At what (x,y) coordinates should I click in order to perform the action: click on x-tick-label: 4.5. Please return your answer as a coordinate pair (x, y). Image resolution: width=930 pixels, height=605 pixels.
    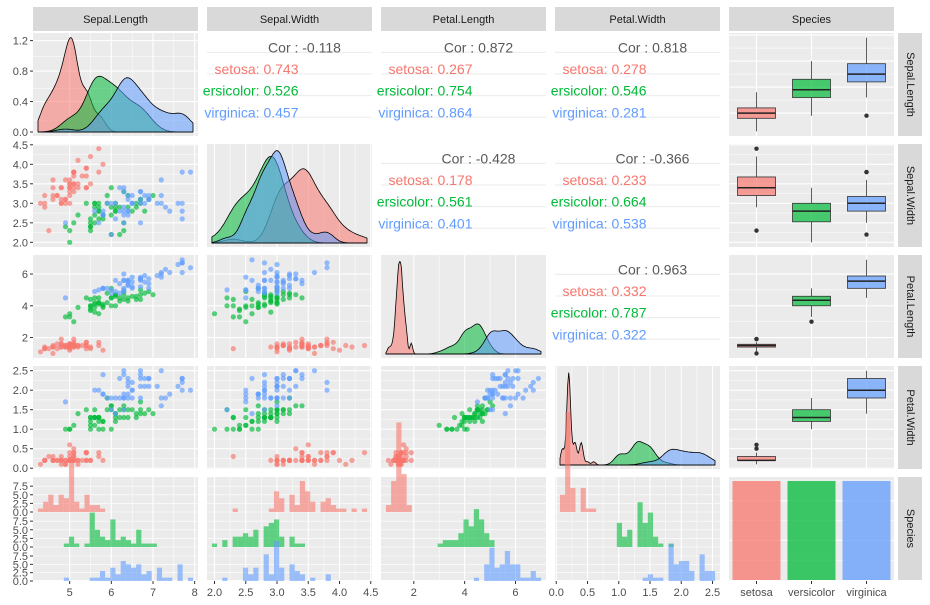
    Looking at the image, I should click on (370, 593).